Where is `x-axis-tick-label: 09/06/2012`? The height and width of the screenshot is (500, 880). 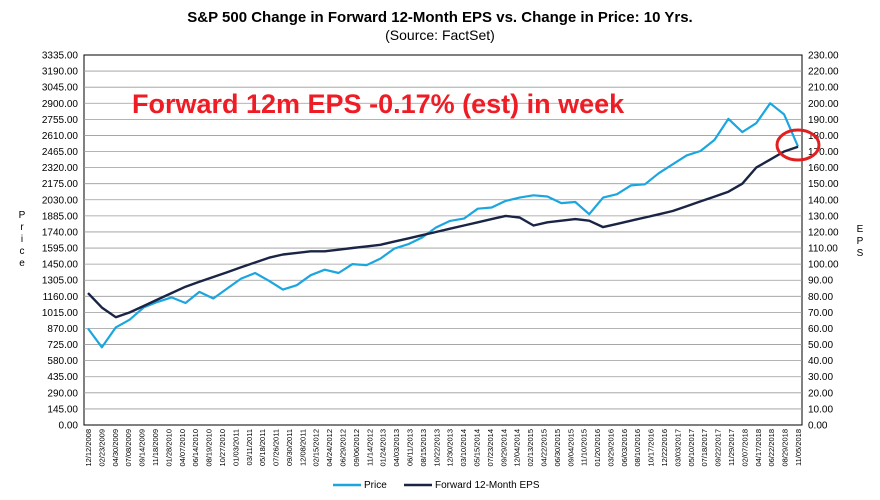
x-axis-tick-label: 09/06/2012 is located at coordinates (356, 448).